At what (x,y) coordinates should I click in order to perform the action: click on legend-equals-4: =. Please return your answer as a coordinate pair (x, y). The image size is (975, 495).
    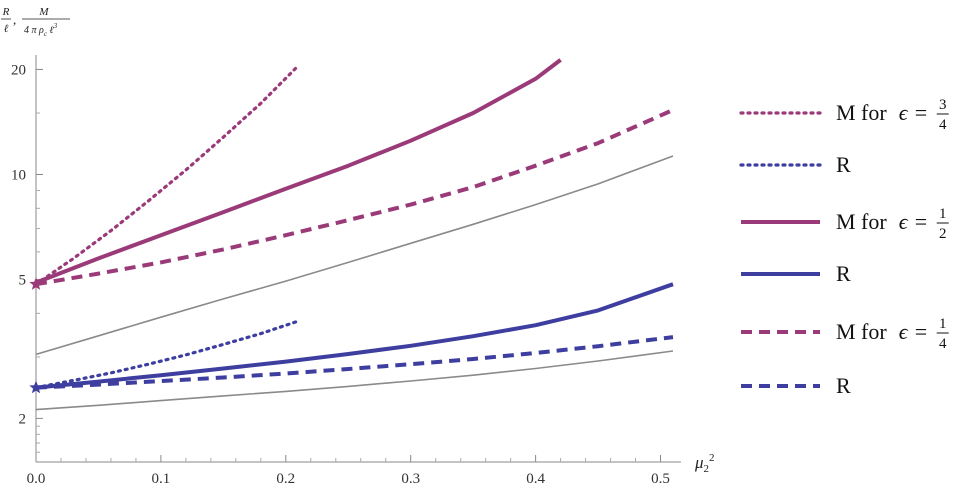
    Looking at the image, I should click on (921, 331).